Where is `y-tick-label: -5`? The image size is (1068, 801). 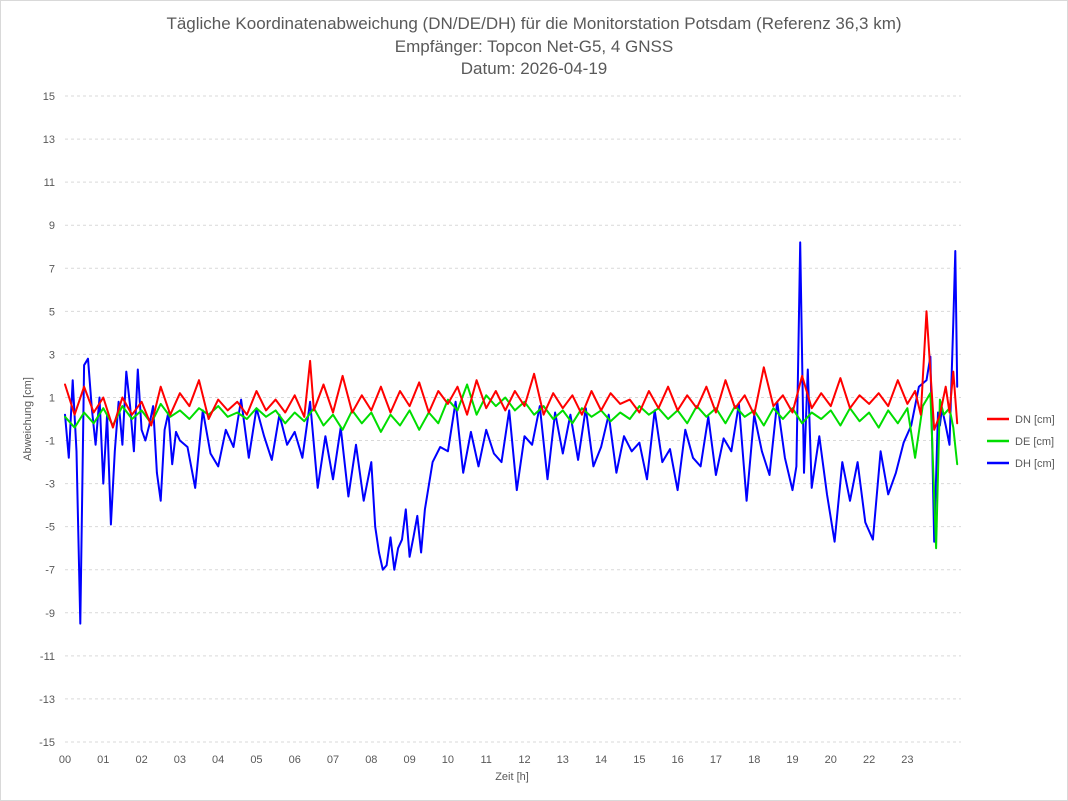
y-tick-label: -5 is located at coordinates (50, 528).